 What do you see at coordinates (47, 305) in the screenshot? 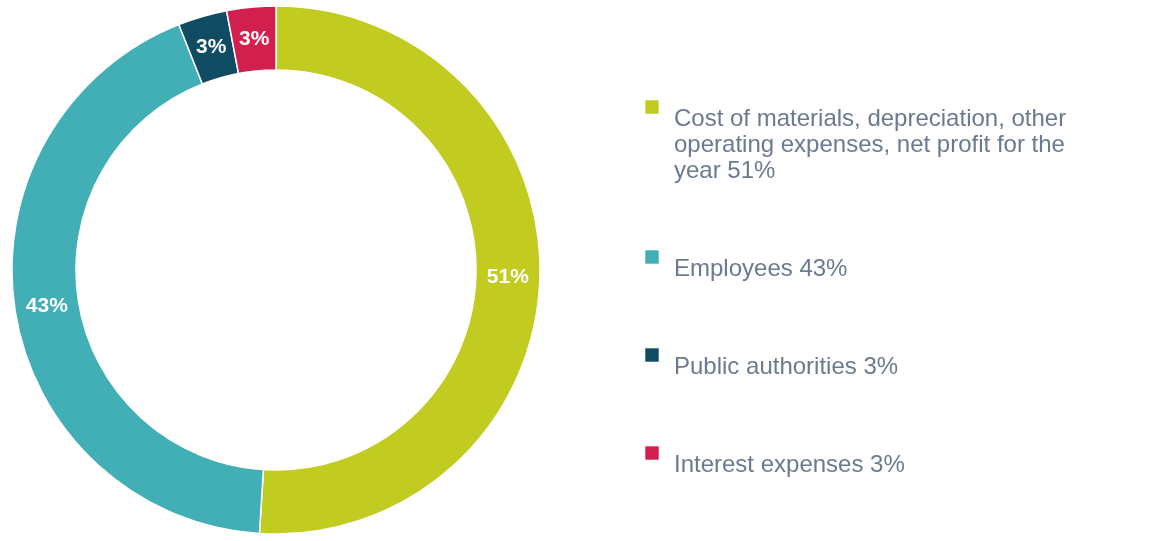
I see `data-label: 43%` at bounding box center [47, 305].